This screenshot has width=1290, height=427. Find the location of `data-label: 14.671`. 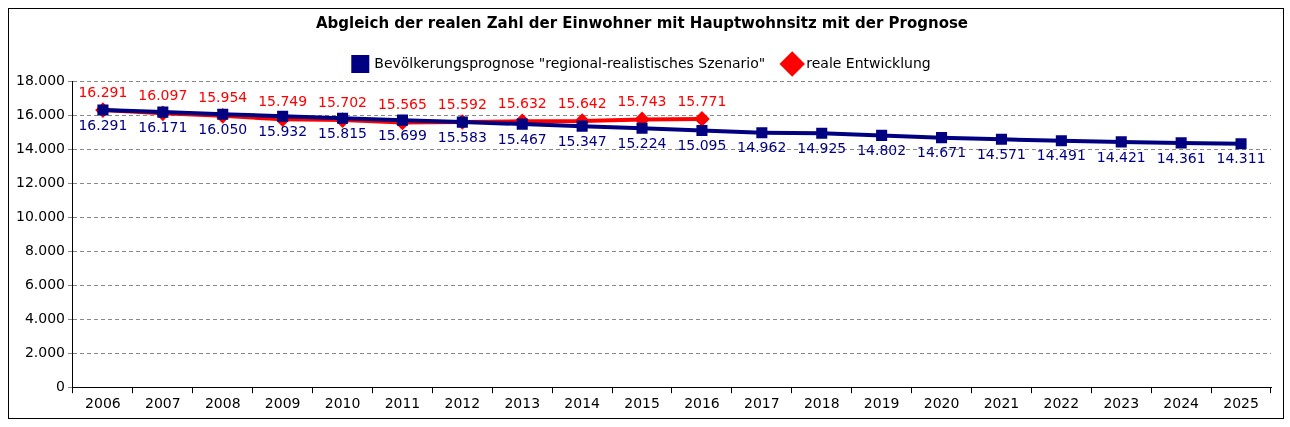

data-label: 14.671 is located at coordinates (942, 152).